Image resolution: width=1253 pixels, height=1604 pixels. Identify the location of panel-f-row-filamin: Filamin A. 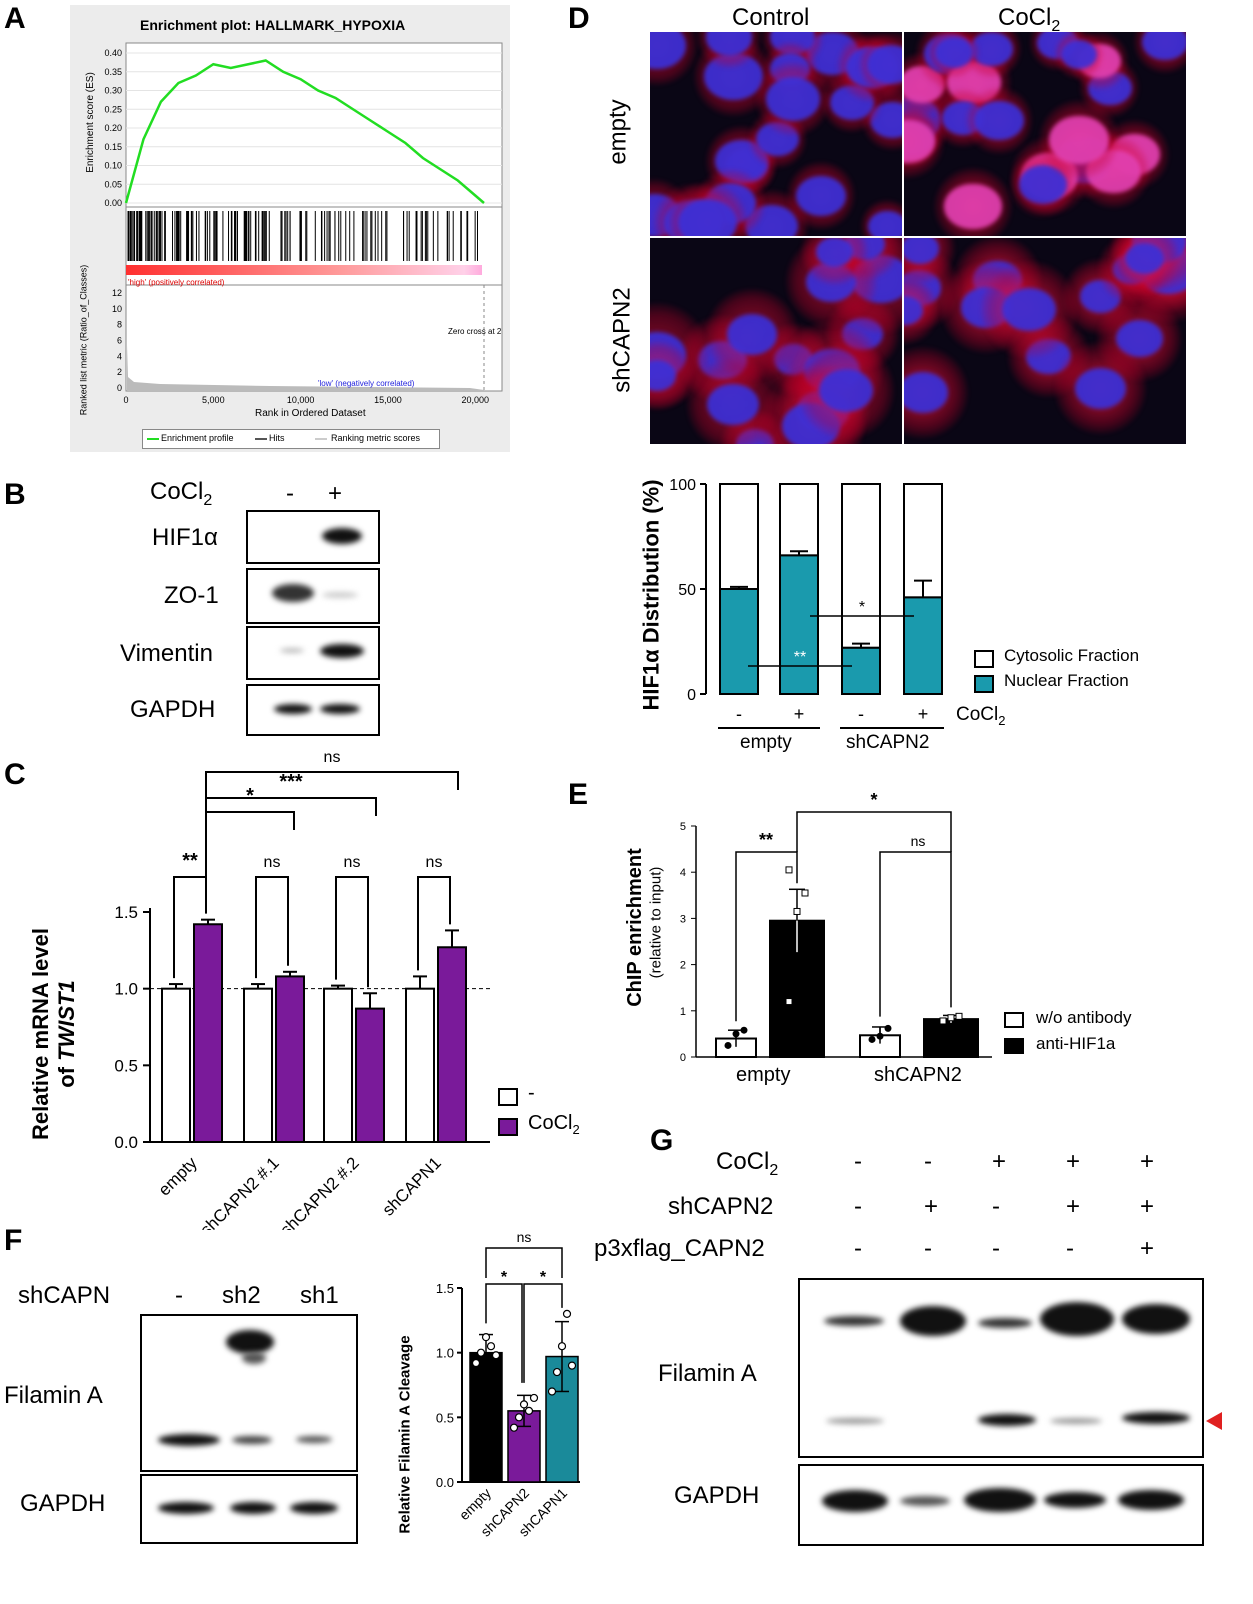
(53, 1395).